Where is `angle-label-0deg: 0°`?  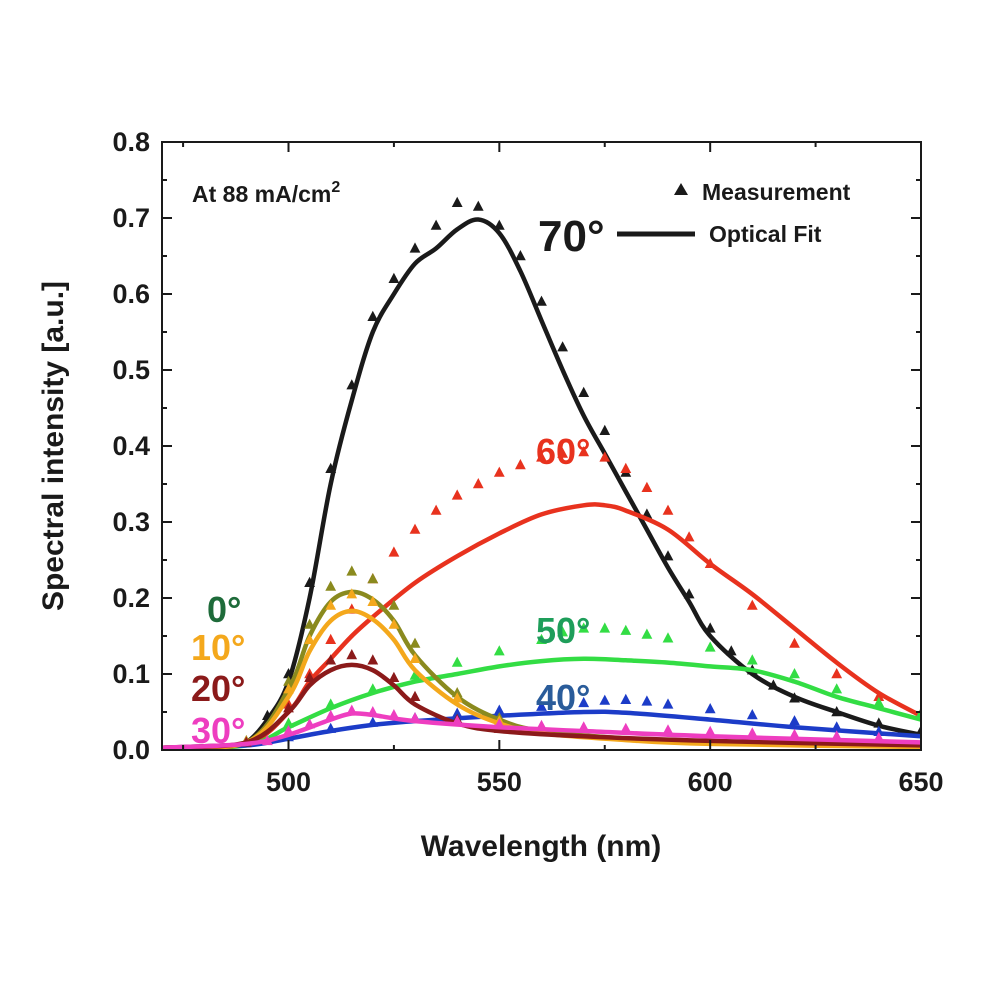
angle-label-0deg: 0° is located at coordinates (224, 609).